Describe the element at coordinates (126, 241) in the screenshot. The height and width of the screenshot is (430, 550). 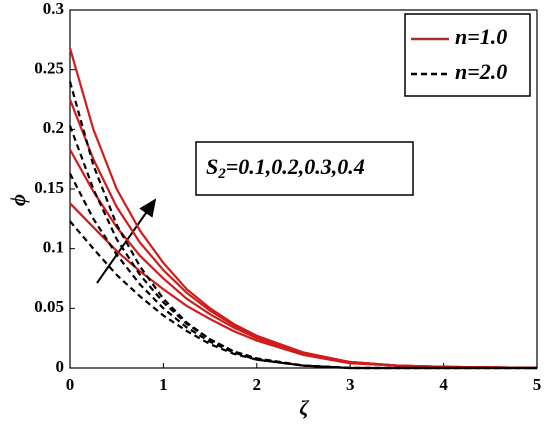
I see `arrow` at that location.